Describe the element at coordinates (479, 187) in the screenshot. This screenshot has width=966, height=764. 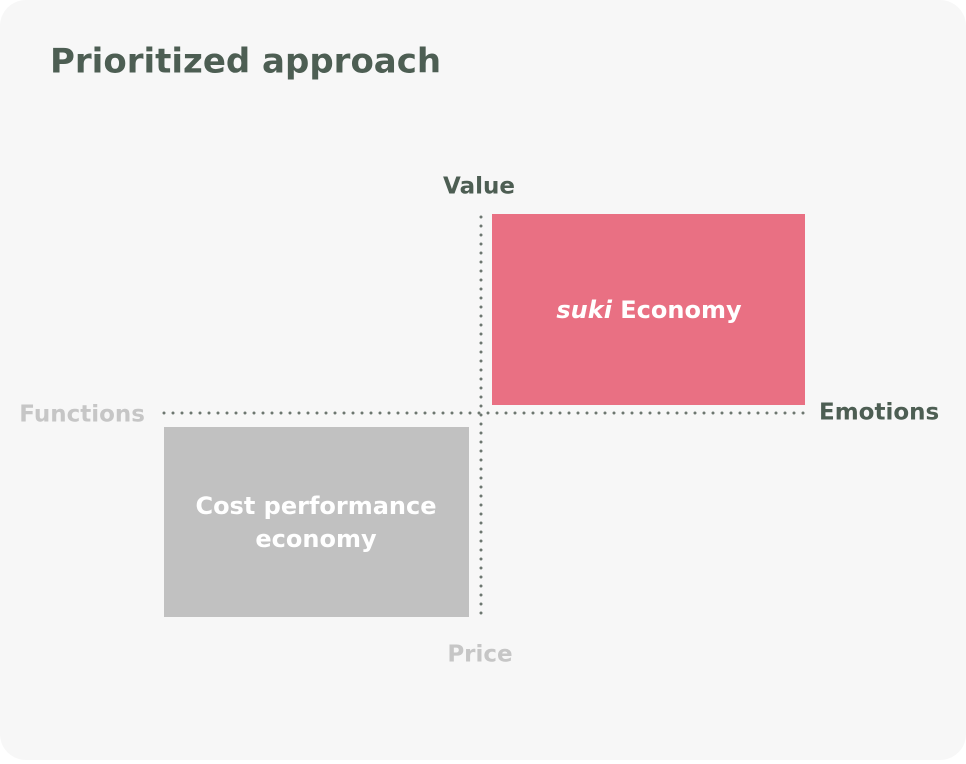
I see `axis-top-label: Value` at that location.